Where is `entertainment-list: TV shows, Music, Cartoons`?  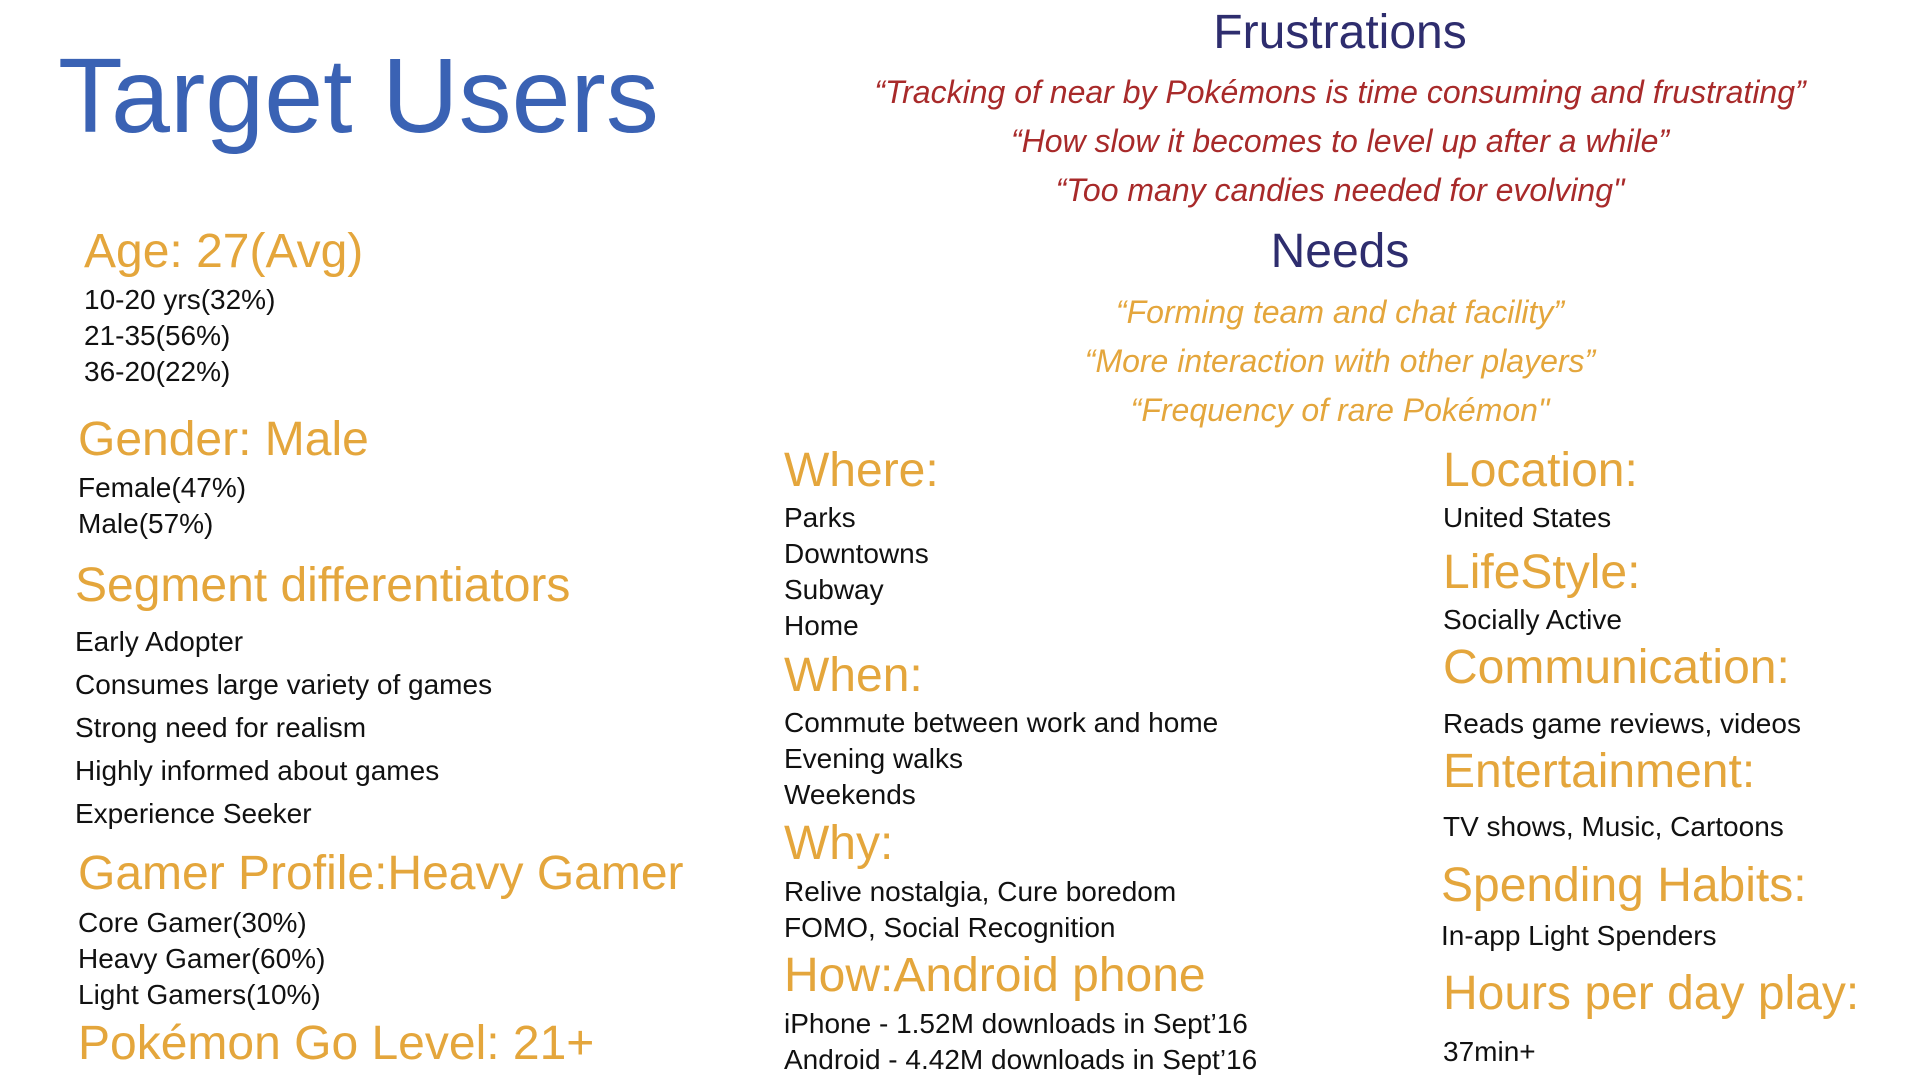 entertainment-list: TV shows, Music, Cartoons is located at coordinates (1613, 827).